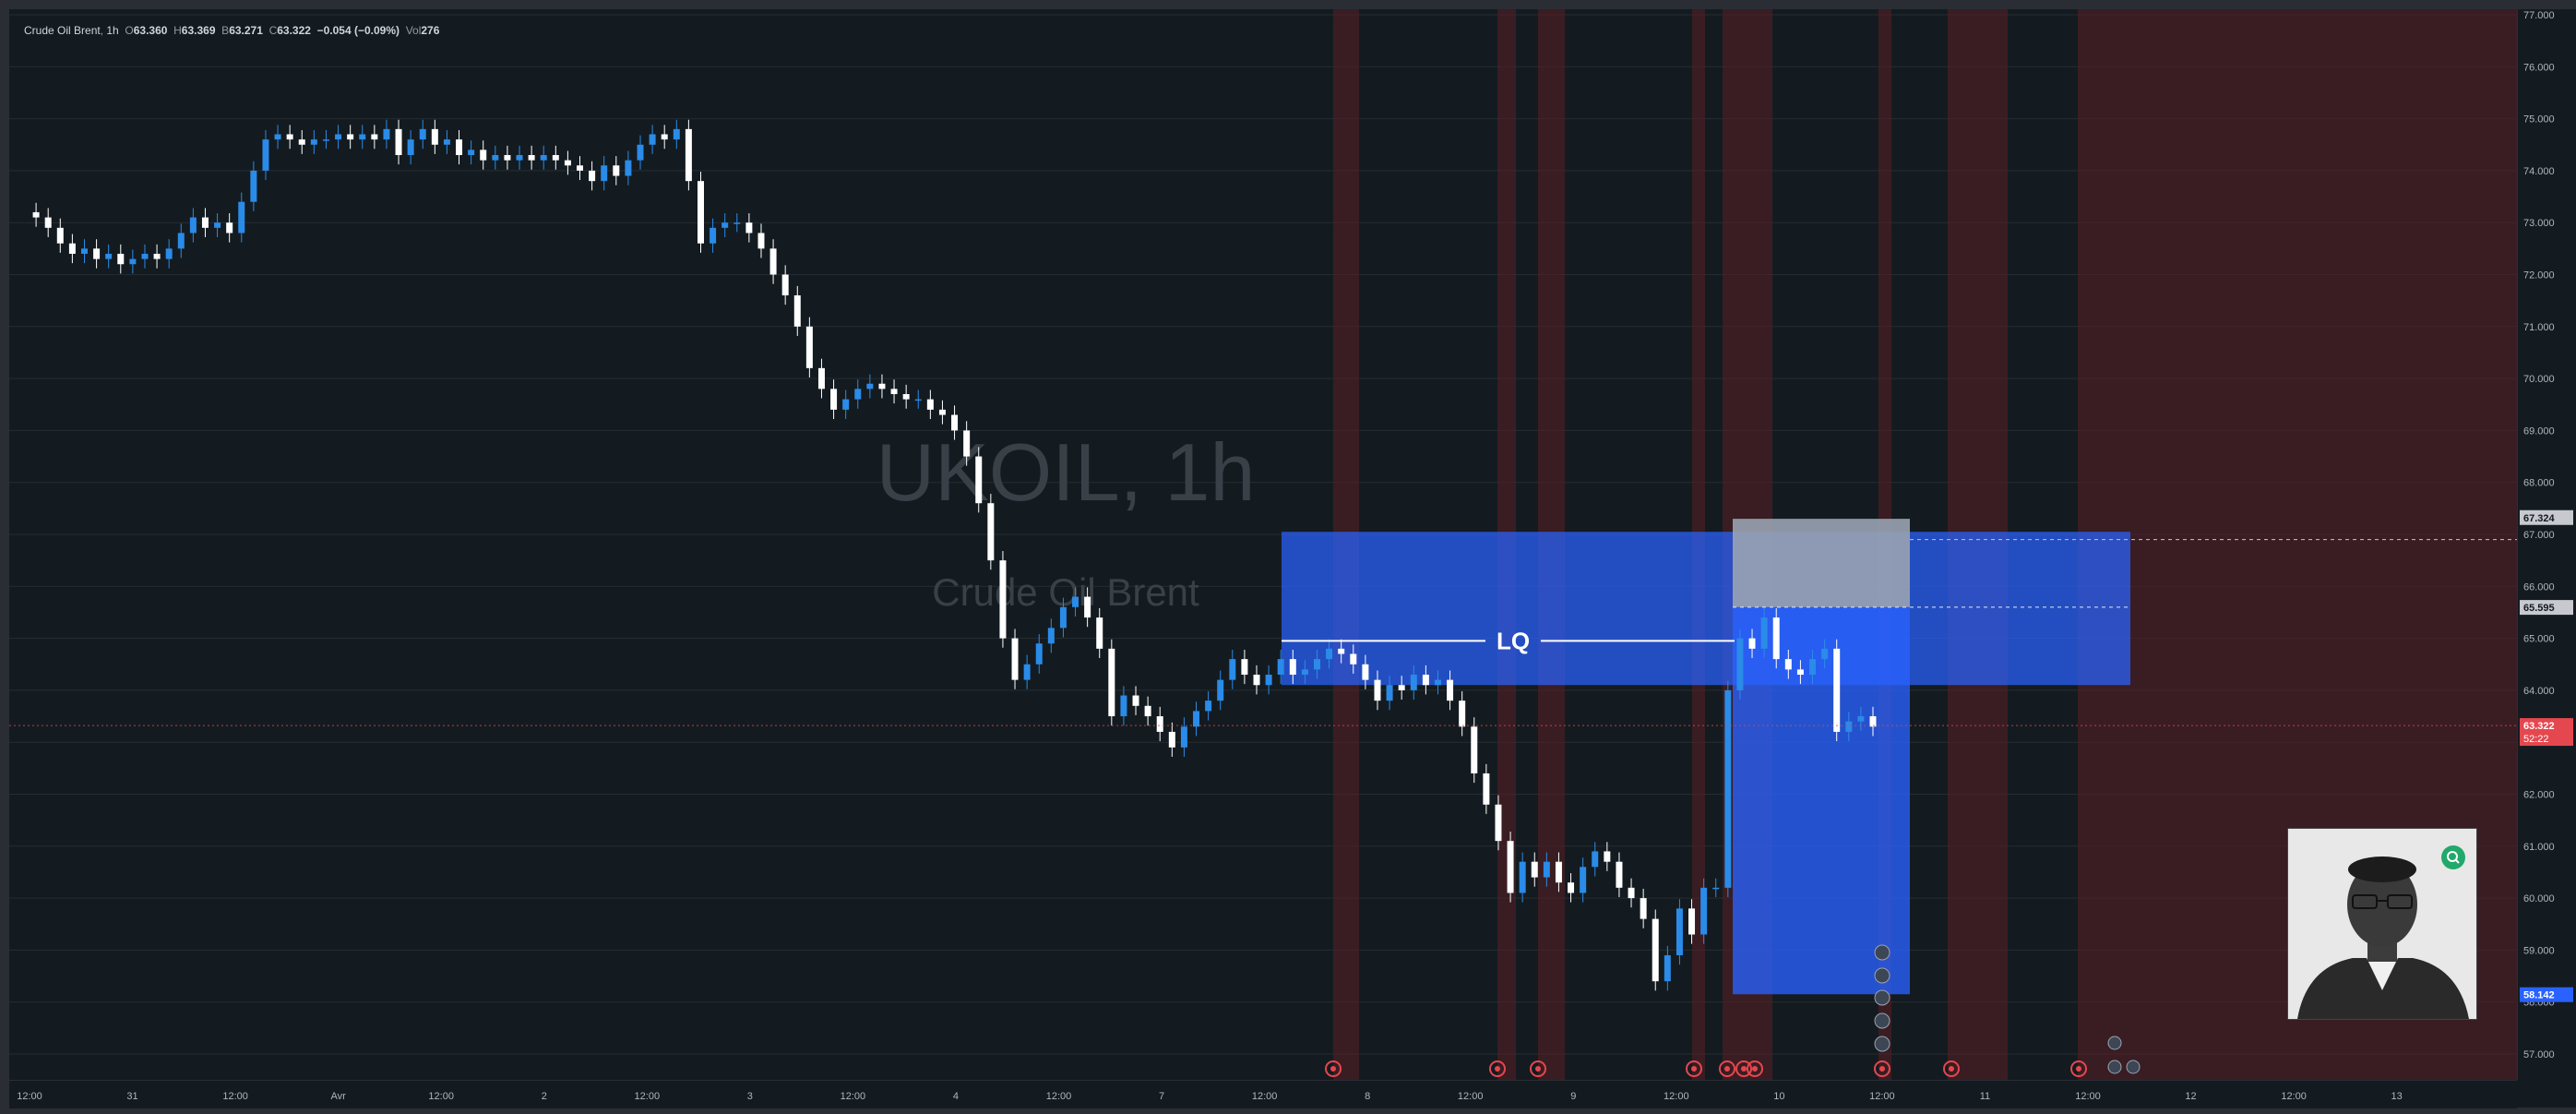 The height and width of the screenshot is (1114, 2576). I want to click on time-tick-label: 31, so click(131, 1097).